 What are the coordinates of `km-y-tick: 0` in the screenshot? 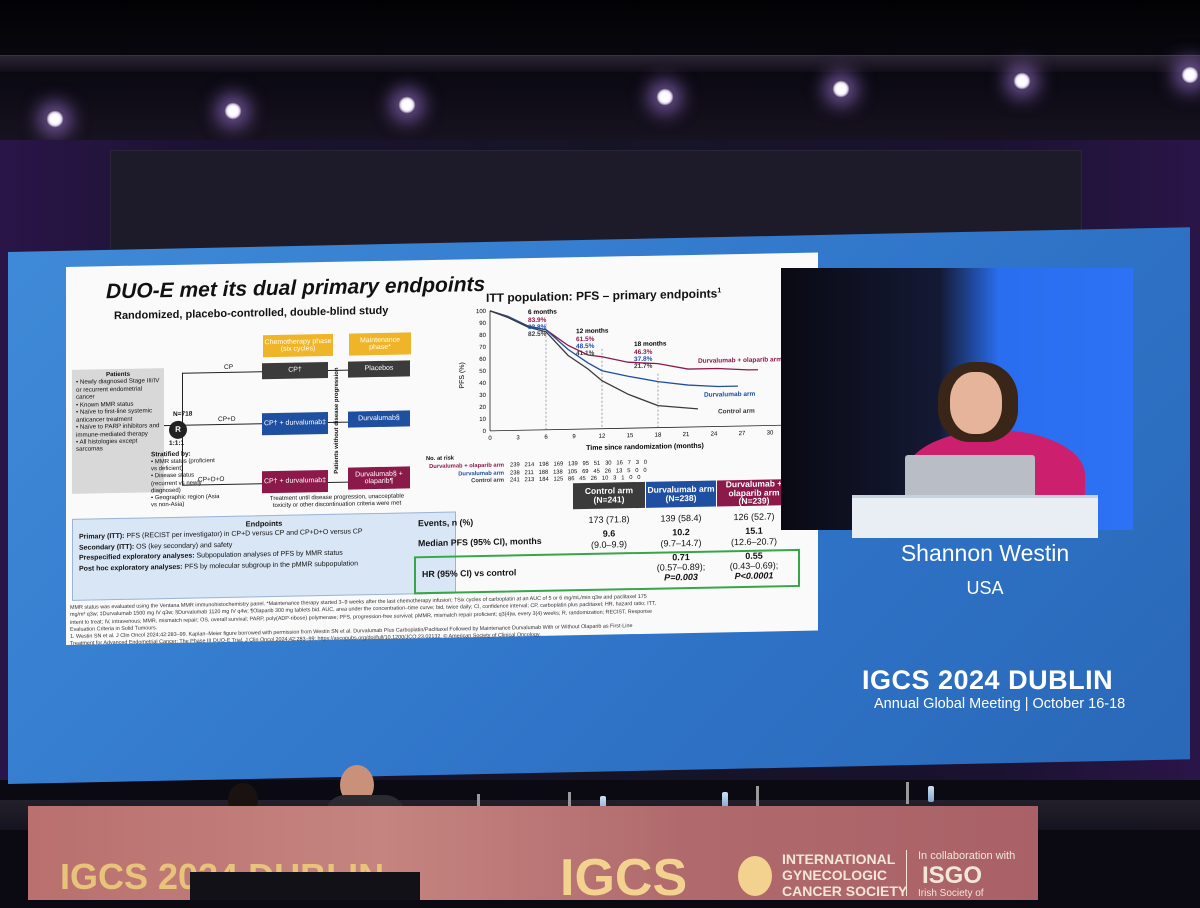 It's located at (485, 432).